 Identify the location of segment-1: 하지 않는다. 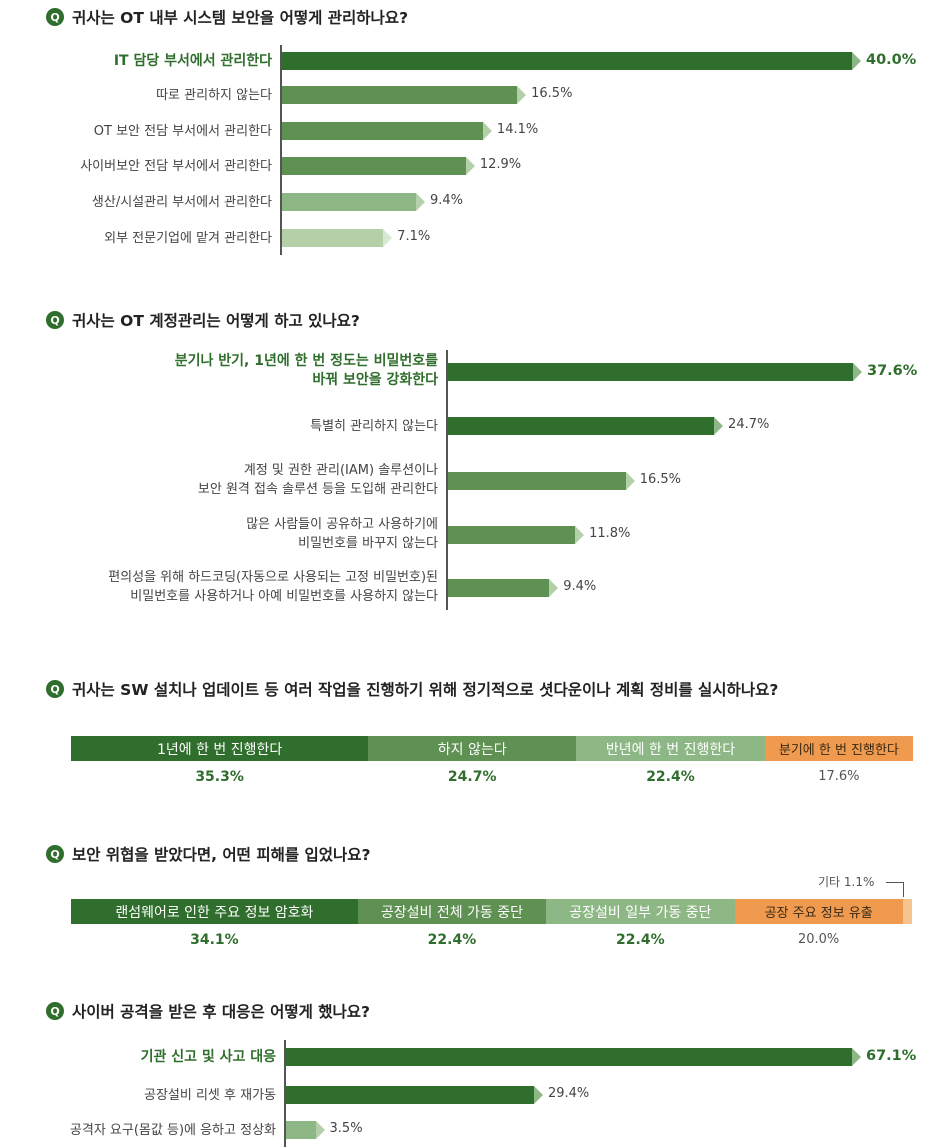
(472, 748).